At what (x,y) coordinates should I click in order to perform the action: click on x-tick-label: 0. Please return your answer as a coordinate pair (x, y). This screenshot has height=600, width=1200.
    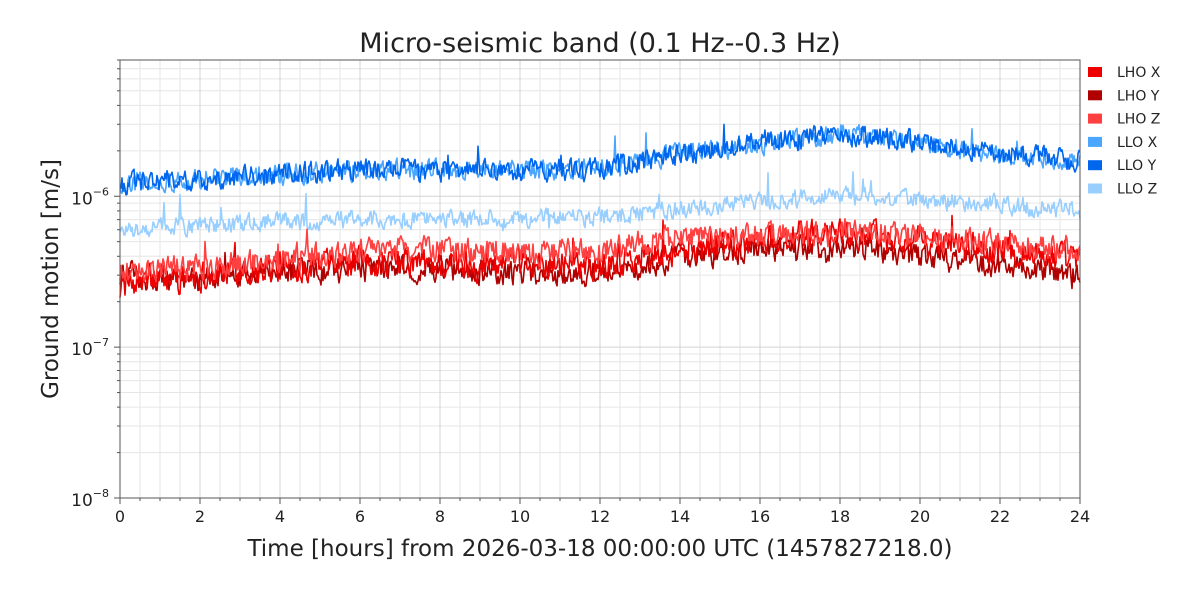
    Looking at the image, I should click on (120, 516).